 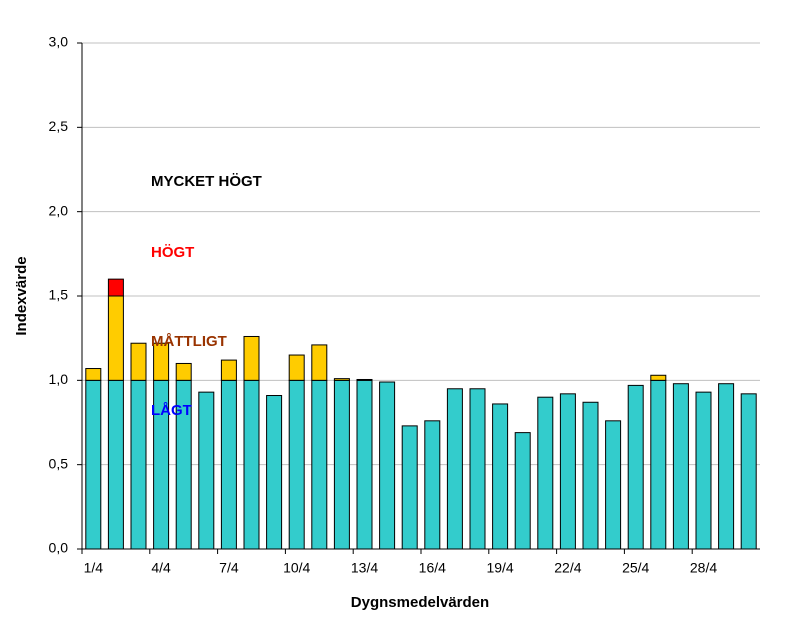 What do you see at coordinates (94, 568) in the screenshot?
I see `x-tick-label: 1/4` at bounding box center [94, 568].